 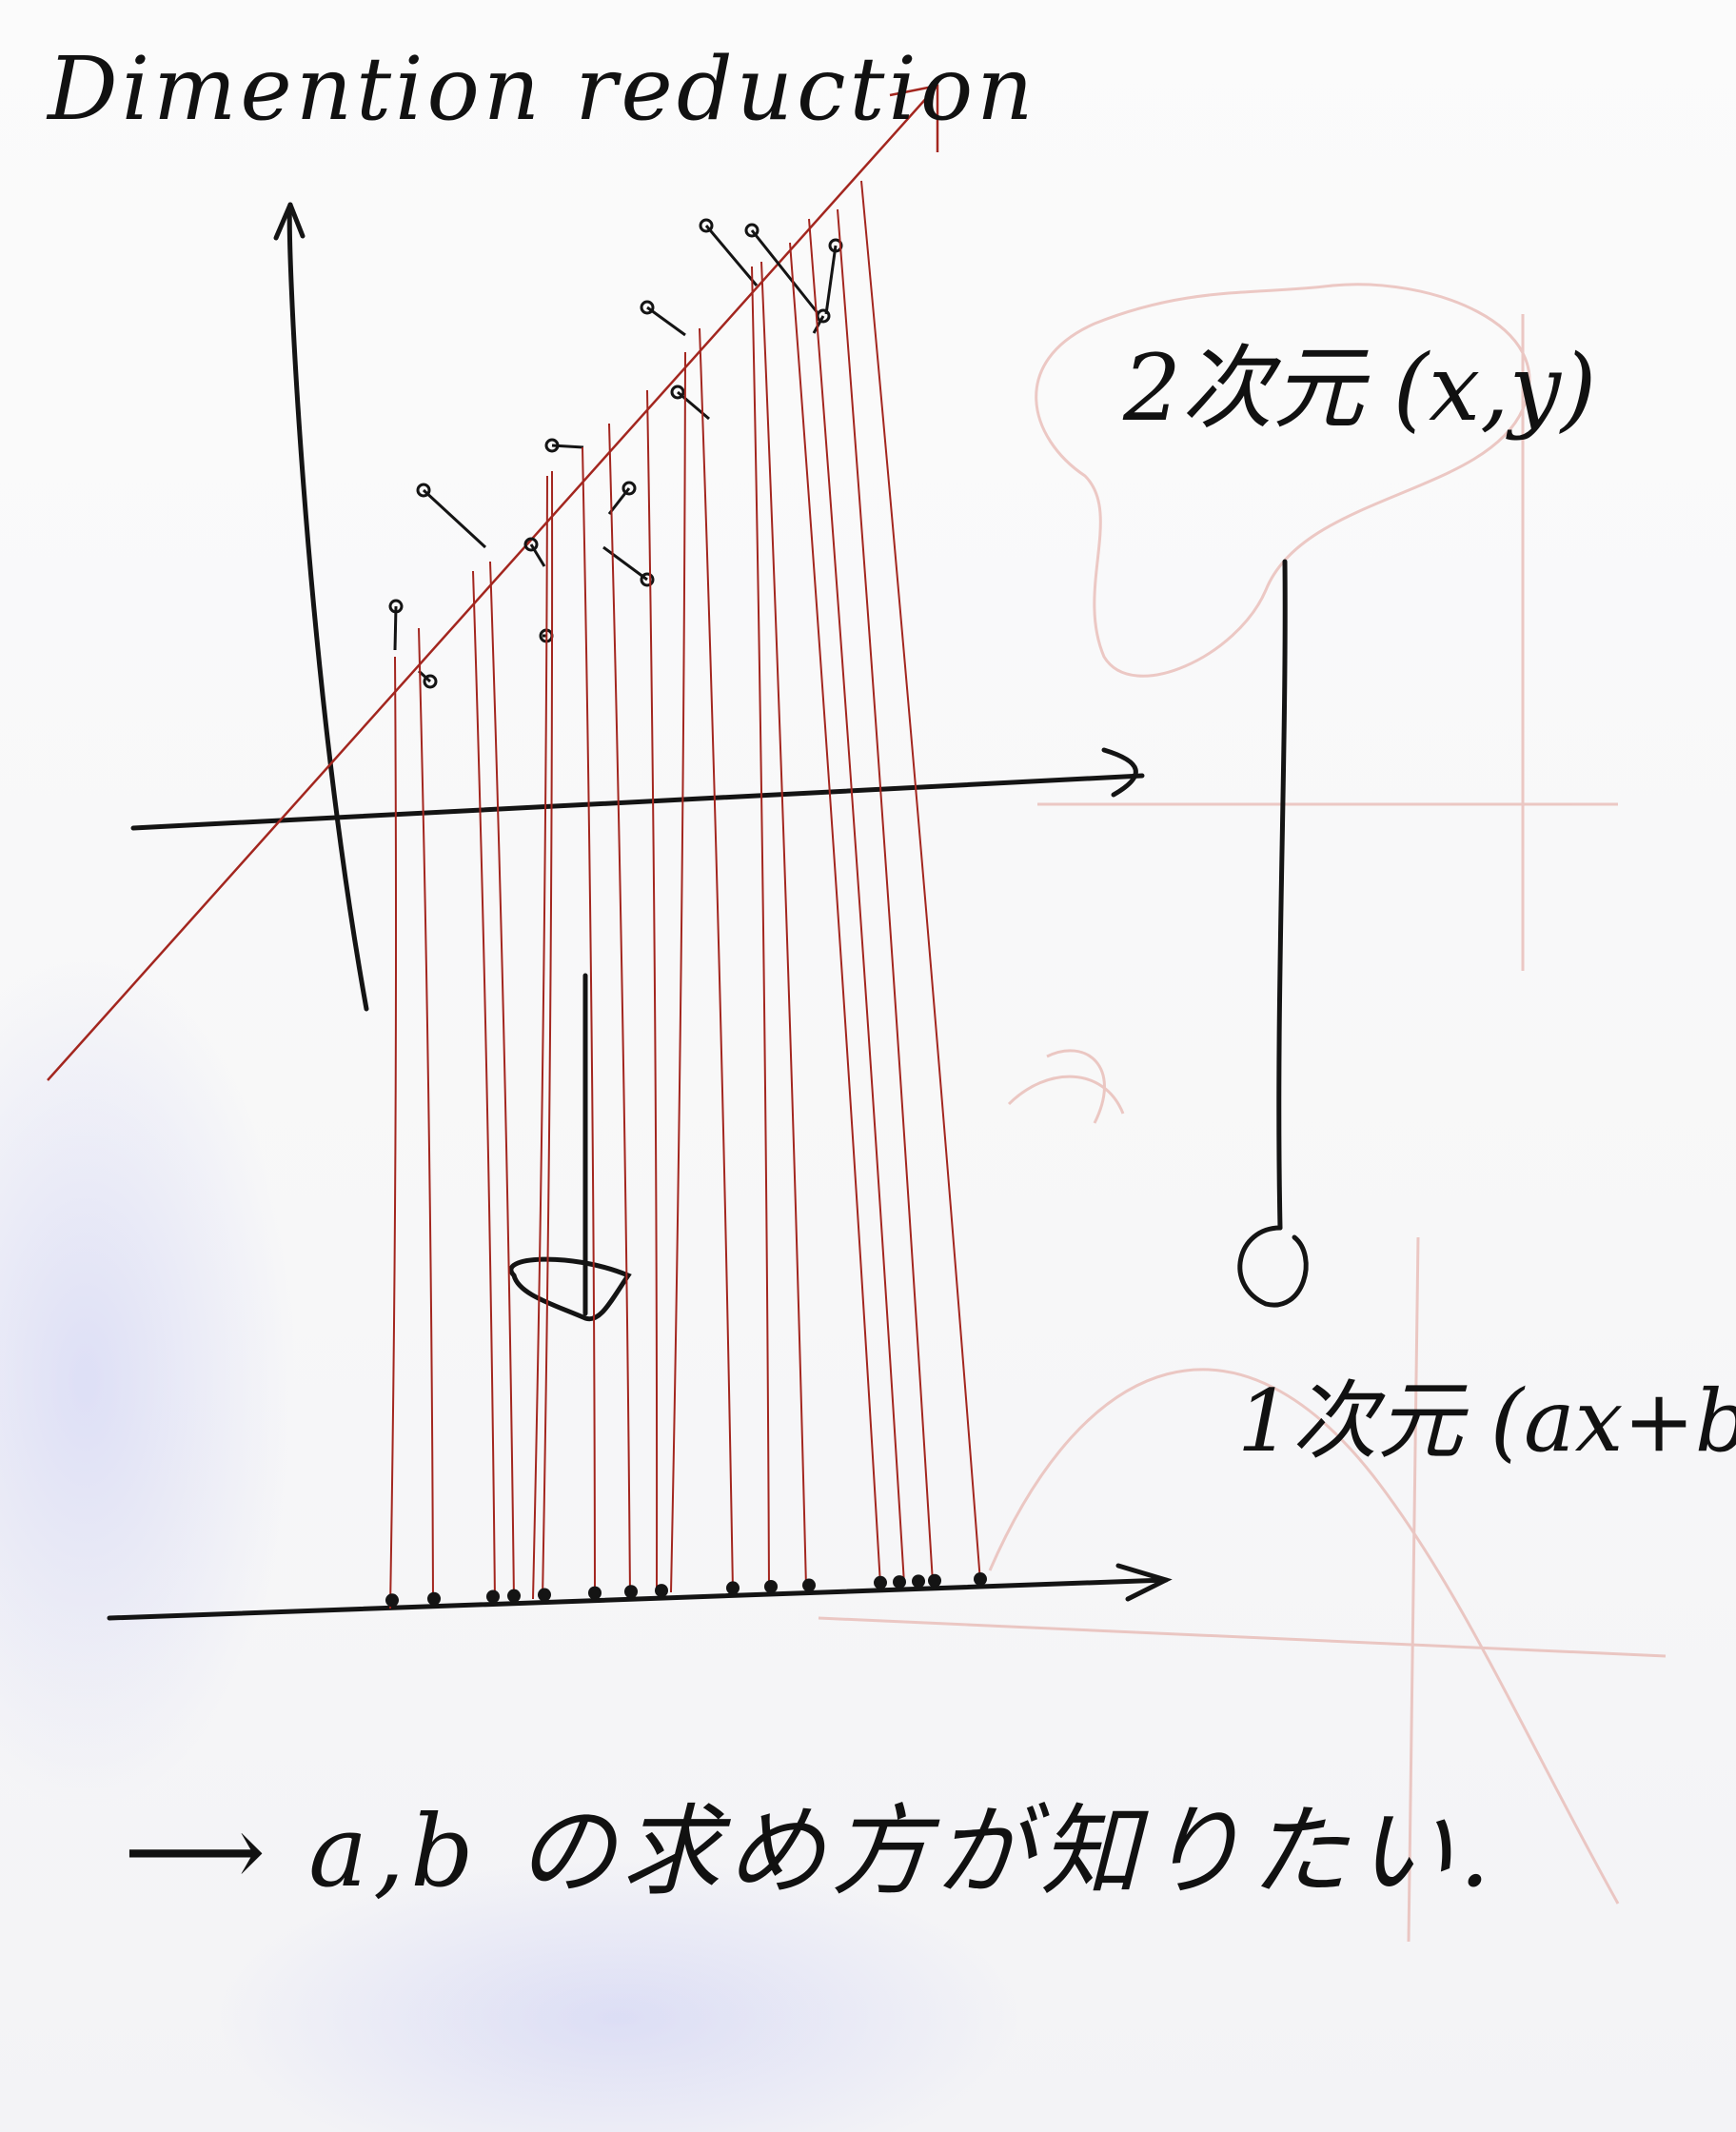 What do you see at coordinates (570, 1289) in the screenshot?
I see `closed-curve-doodle` at bounding box center [570, 1289].